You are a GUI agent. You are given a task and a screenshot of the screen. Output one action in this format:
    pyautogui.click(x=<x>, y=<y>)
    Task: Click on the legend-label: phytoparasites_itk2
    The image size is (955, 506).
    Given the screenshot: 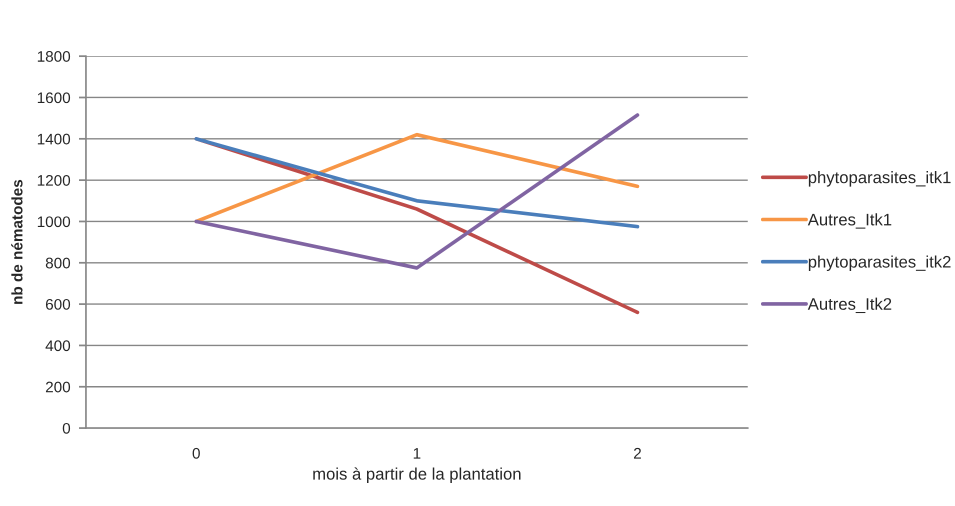 What is the action you would take?
    pyautogui.click(x=879, y=263)
    